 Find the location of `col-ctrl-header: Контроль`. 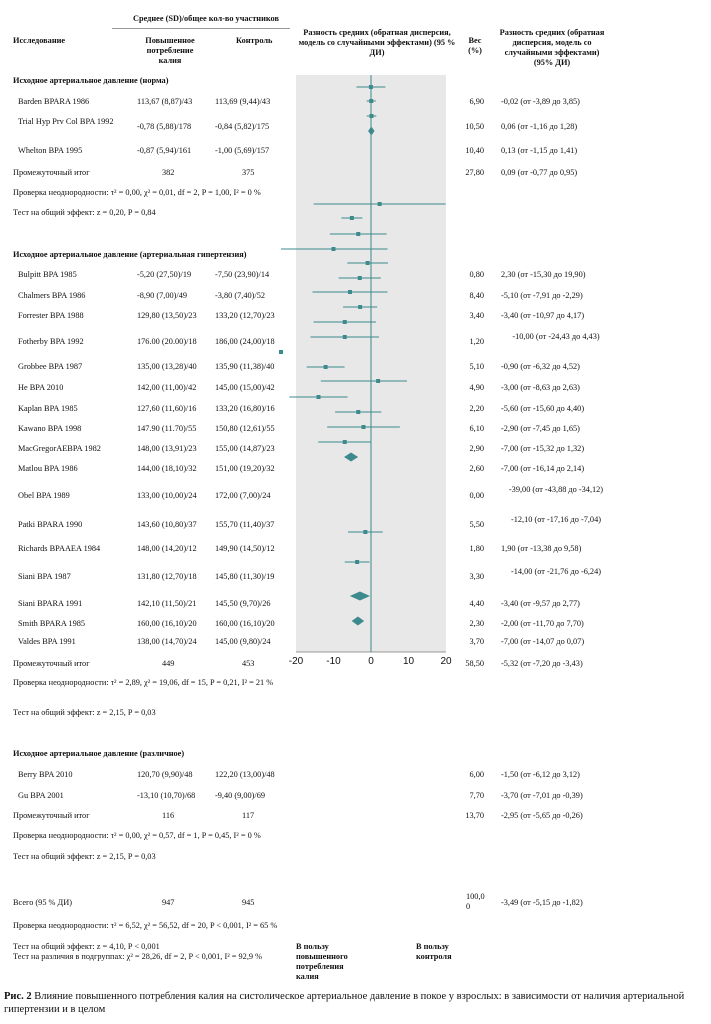

col-ctrl-header: Контроль is located at coordinates (254, 40).